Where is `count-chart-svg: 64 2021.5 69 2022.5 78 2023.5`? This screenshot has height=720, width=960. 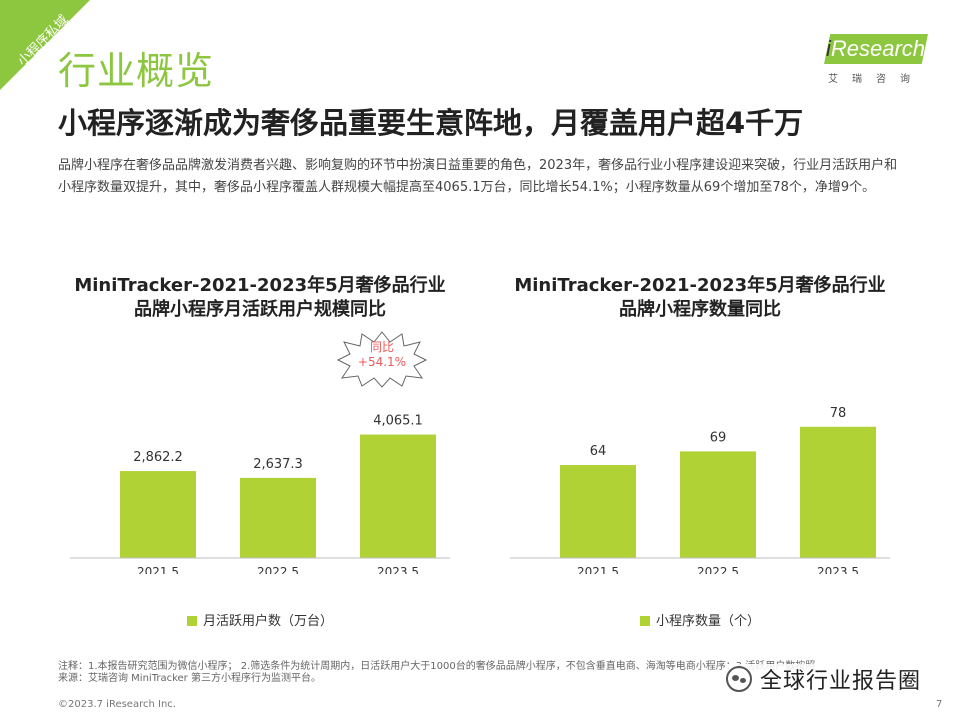
count-chart-svg: 64 2021.5 69 2022.5 78 2023.5 is located at coordinates (700, 490).